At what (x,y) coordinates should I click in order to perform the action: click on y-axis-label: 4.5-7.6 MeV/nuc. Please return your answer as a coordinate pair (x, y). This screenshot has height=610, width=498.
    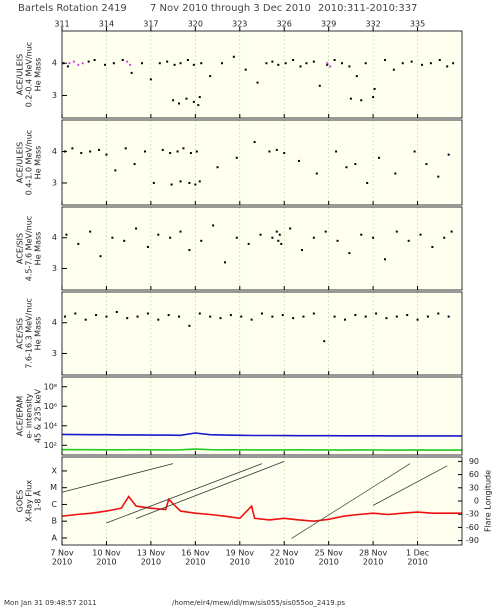
    Looking at the image, I should click on (29, 248).